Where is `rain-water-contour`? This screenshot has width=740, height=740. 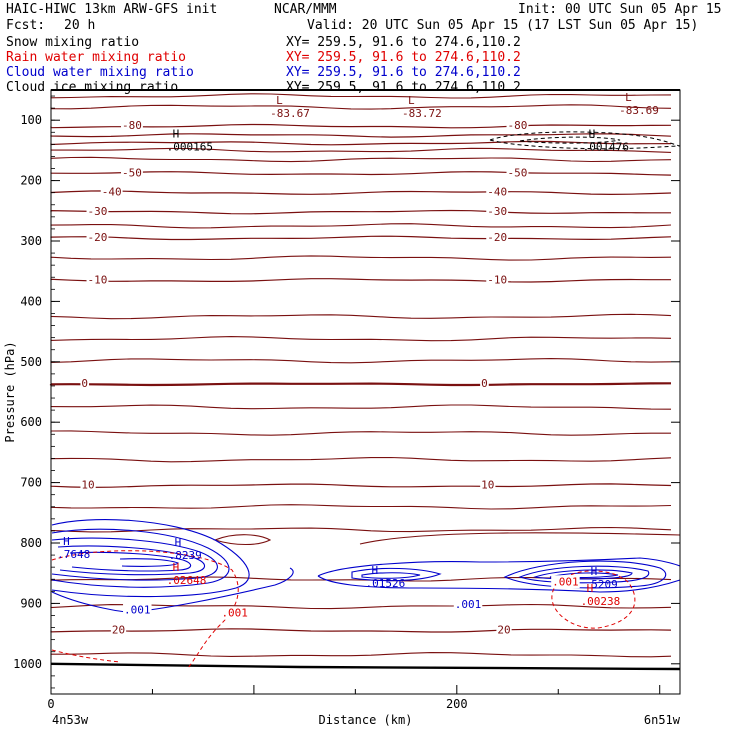 rain-water-contour is located at coordinates (593, 599).